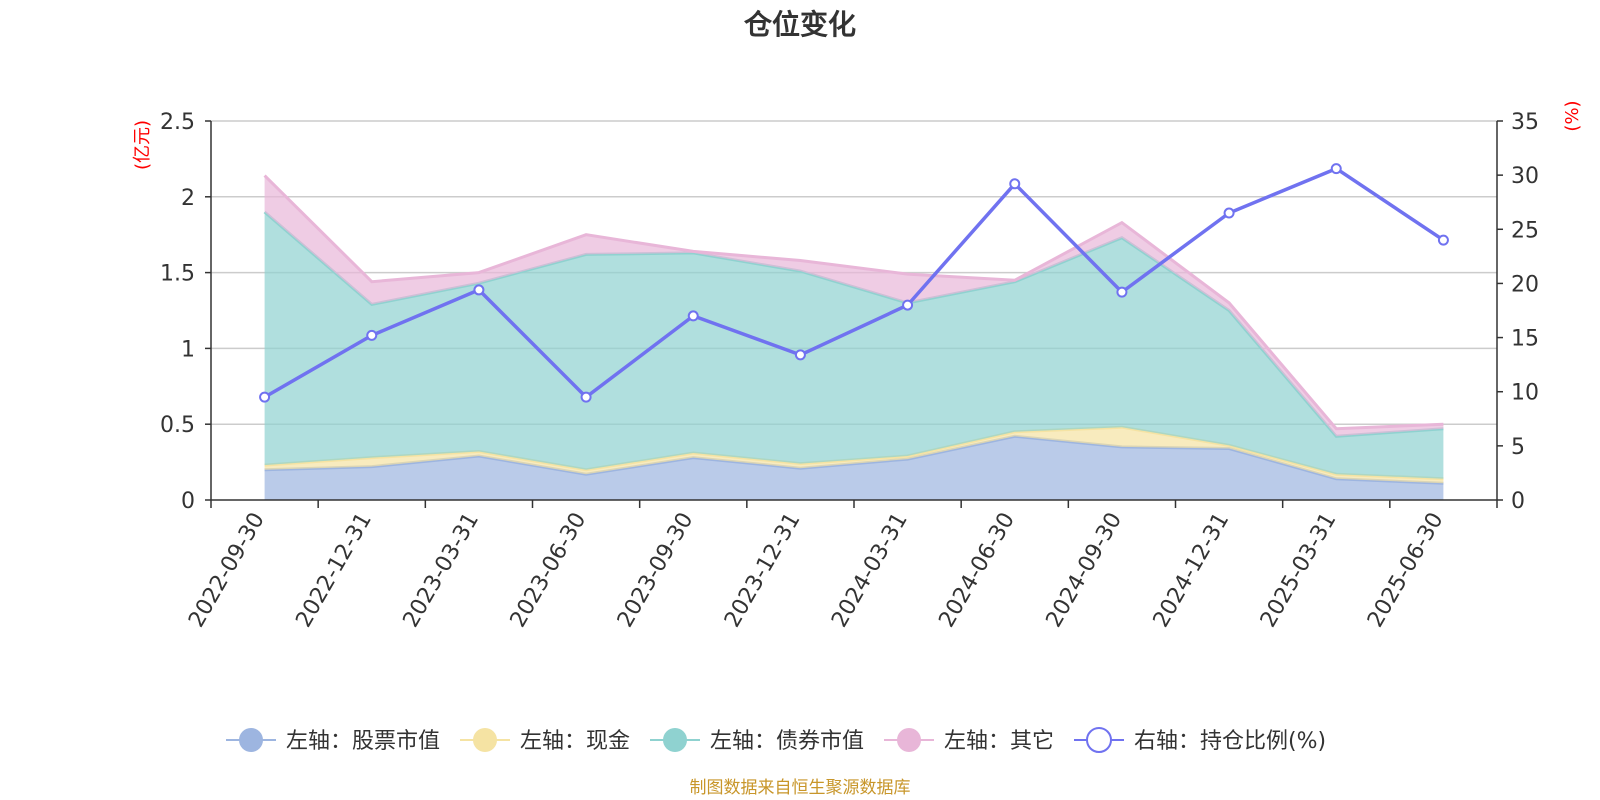  I want to click on left-axis-tick-label: 2.5, so click(177, 122).